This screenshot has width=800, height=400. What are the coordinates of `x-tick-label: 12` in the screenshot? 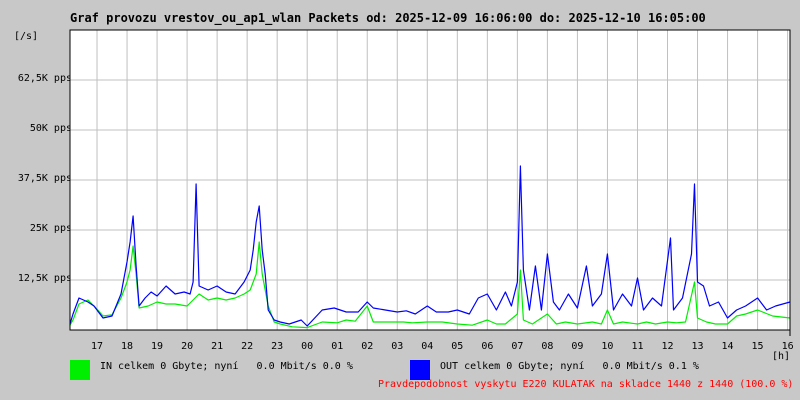 It's located at (667, 346).